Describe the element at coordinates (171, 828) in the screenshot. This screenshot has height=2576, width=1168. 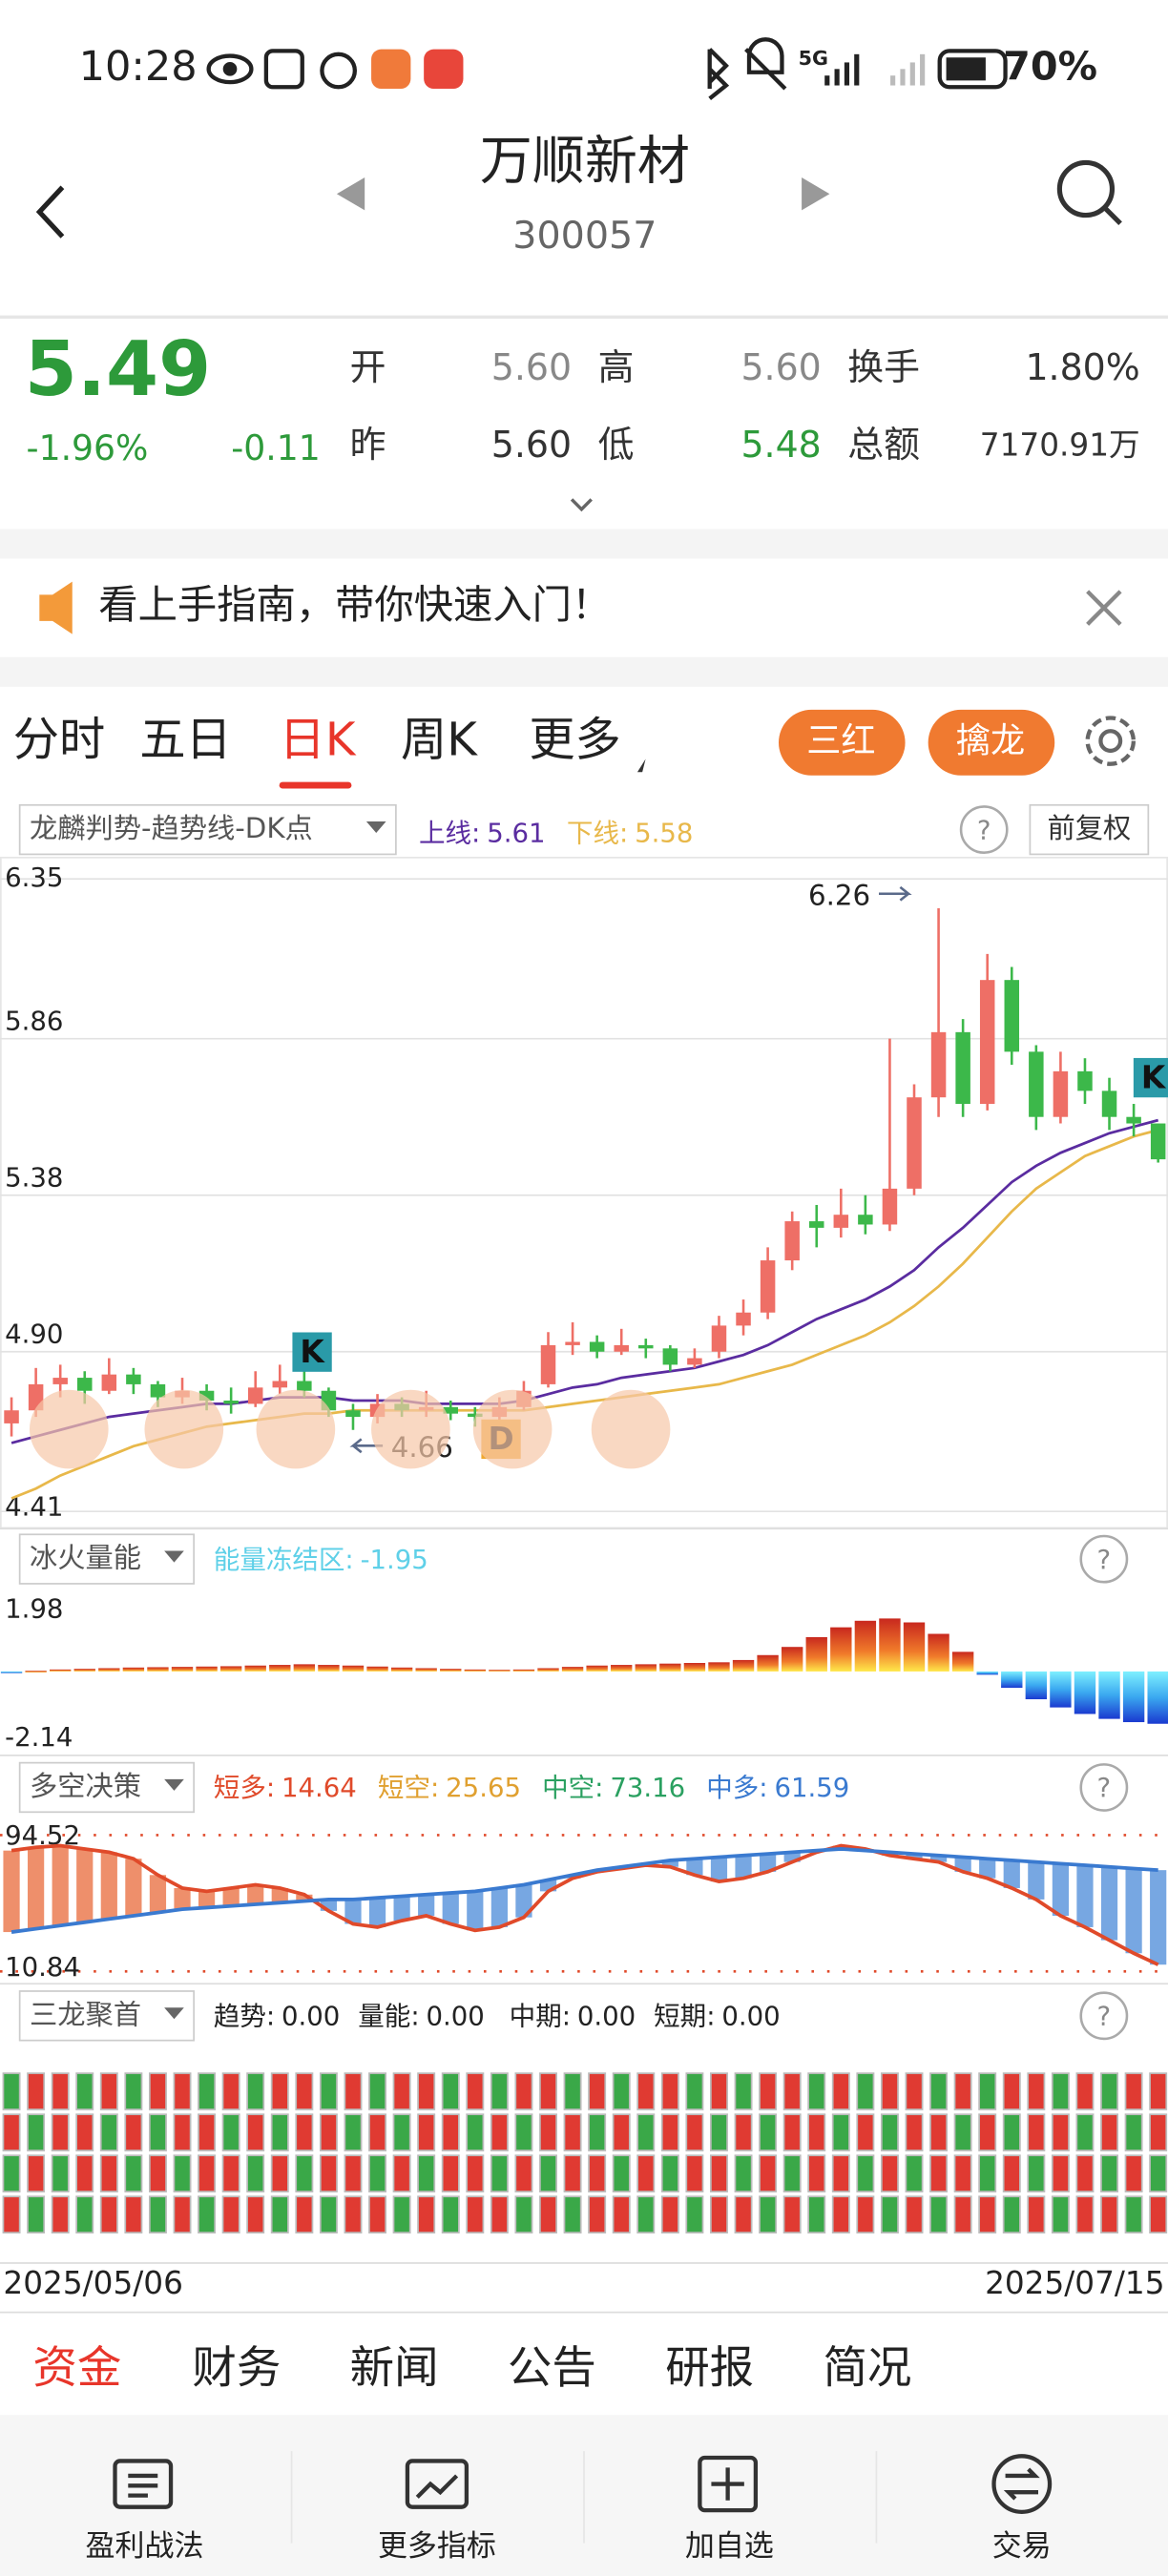
I see `indicator-name: 龙麟判势-趋势线-DK点` at that location.